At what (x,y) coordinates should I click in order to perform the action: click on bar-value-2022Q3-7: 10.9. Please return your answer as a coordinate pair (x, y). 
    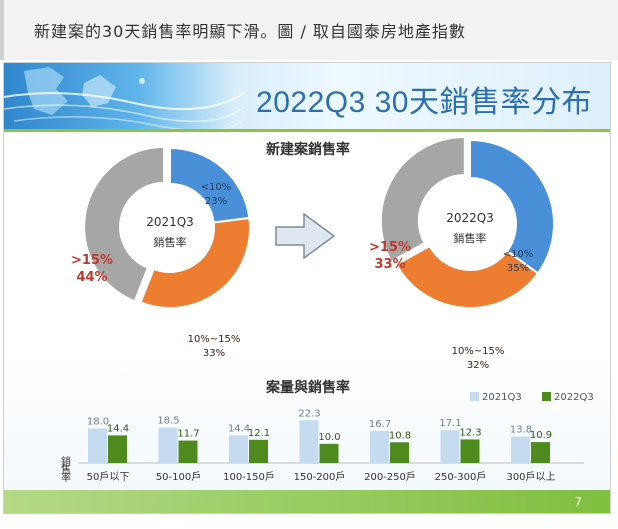
    Looking at the image, I should click on (541, 435).